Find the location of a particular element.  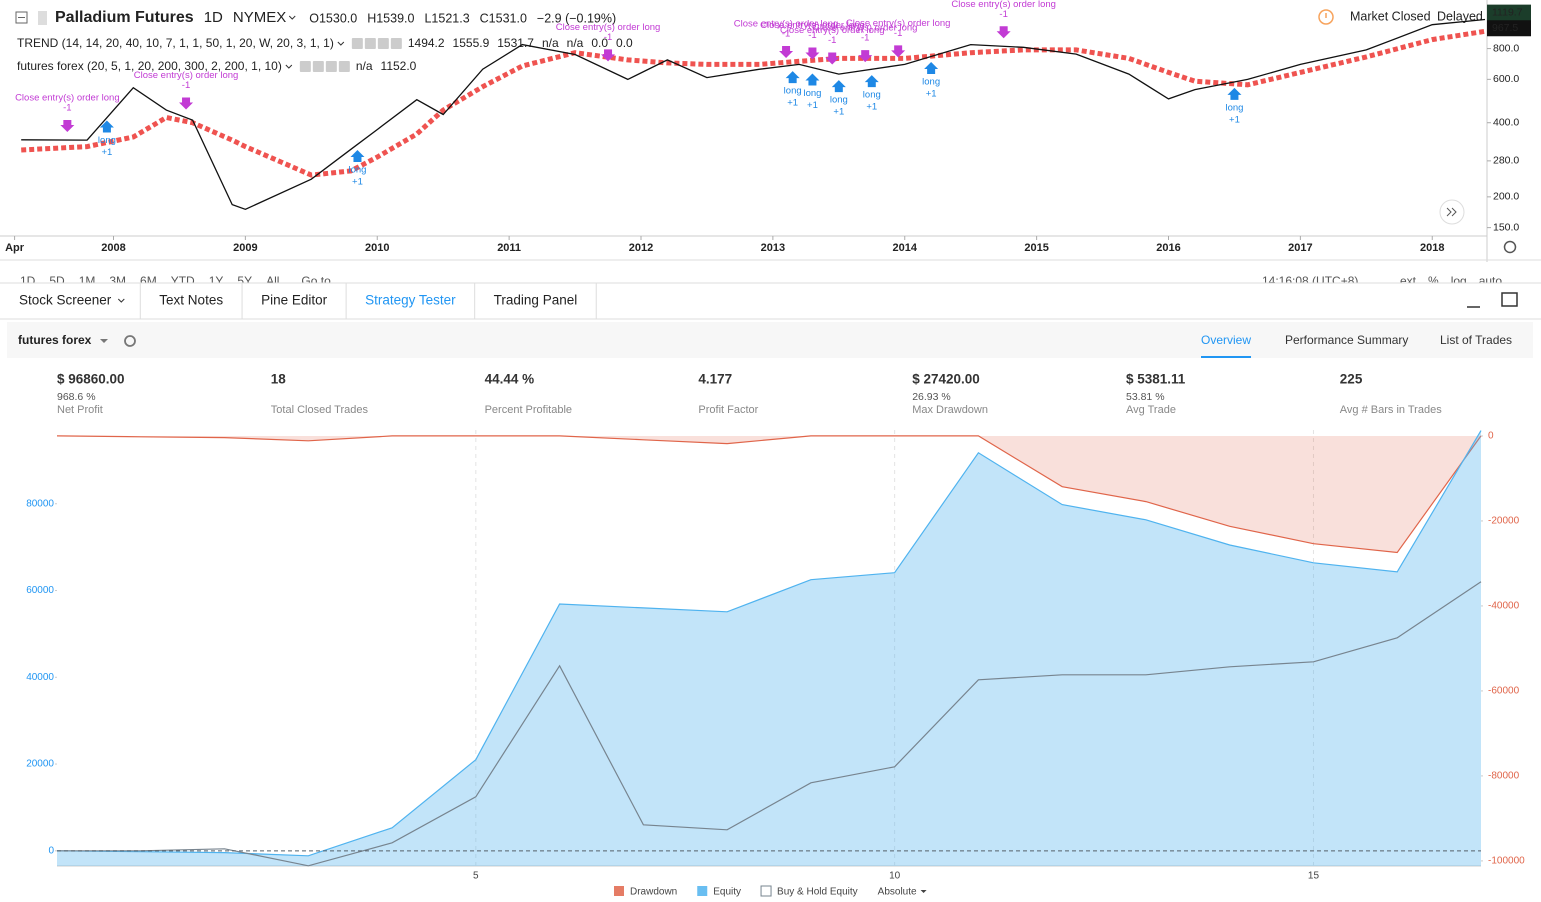

view-tab: Performance Summary is located at coordinates (1346, 340).